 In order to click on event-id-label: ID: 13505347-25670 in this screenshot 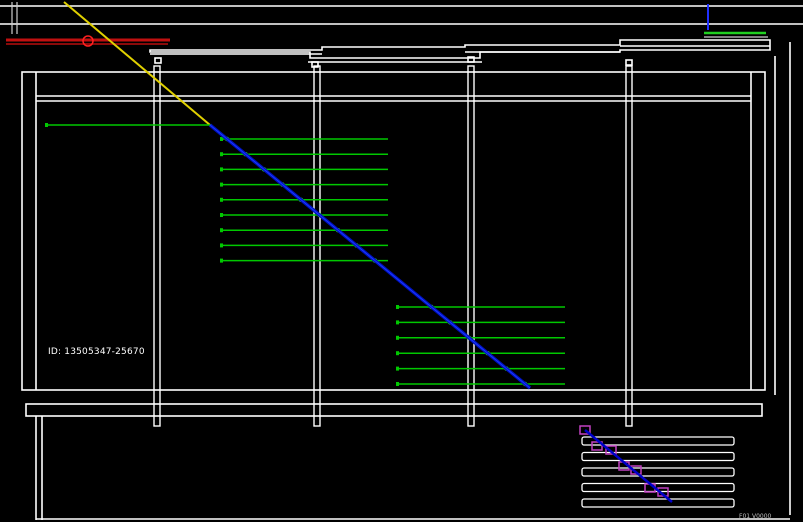, I will do `click(96, 352)`.